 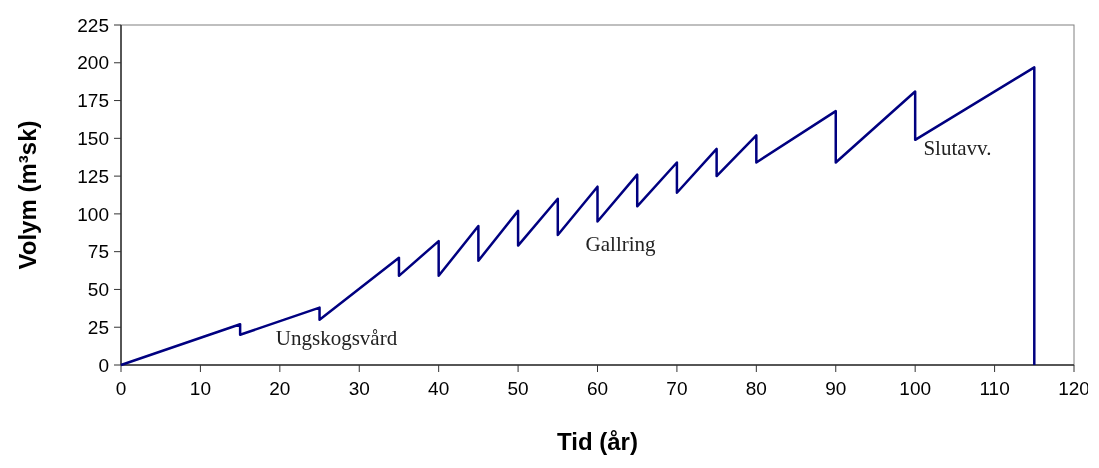 I want to click on y-tick-label: 200, so click(x=93, y=63).